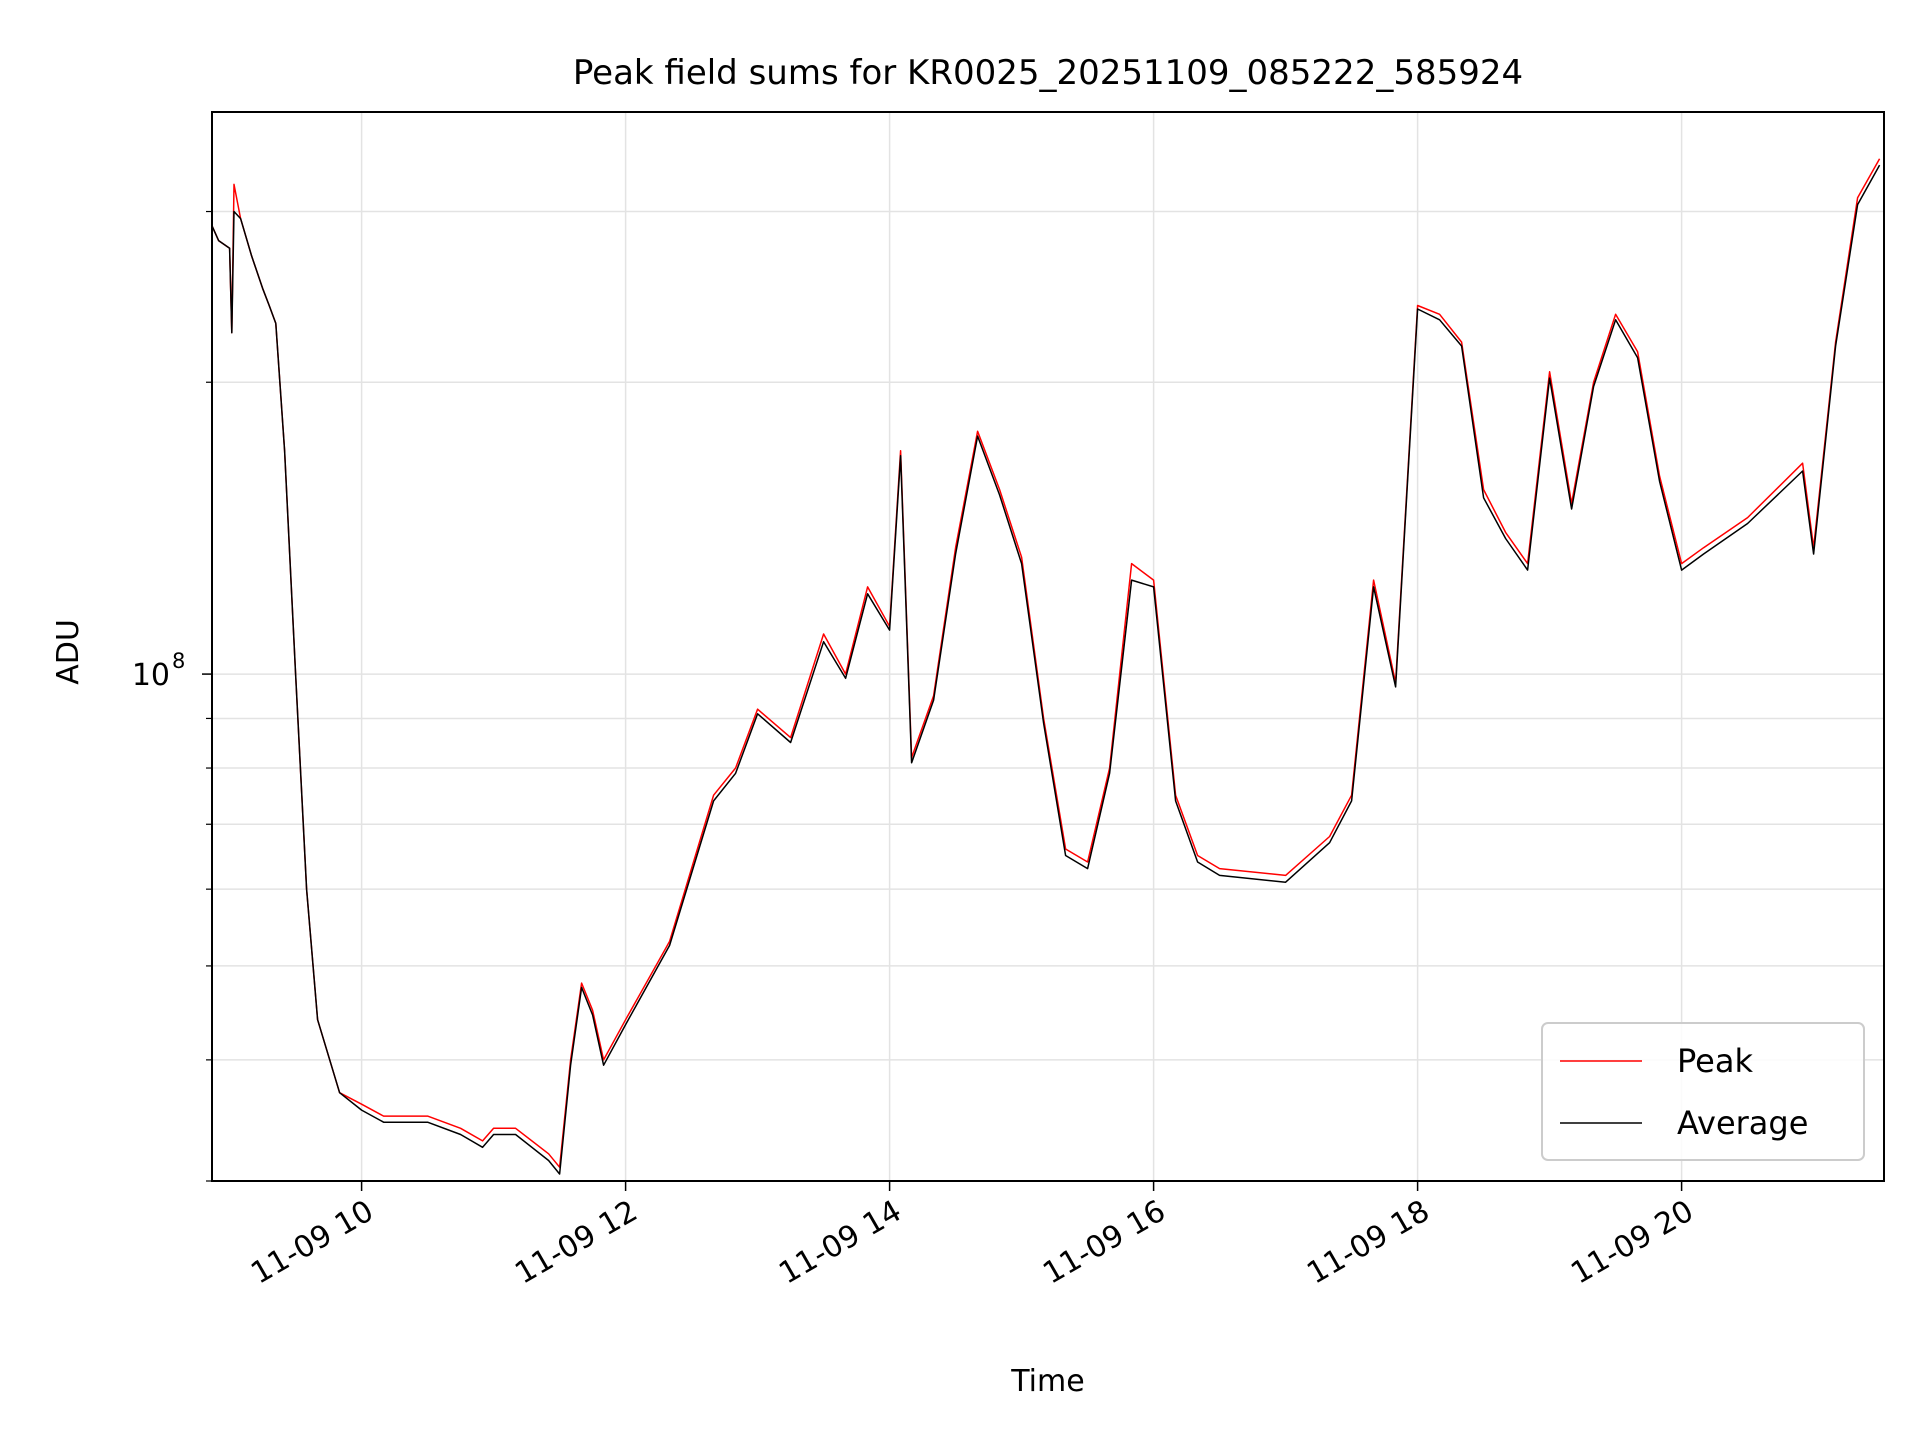 The image size is (1920, 1440). I want to click on legend-frame, so click(1703, 1091).